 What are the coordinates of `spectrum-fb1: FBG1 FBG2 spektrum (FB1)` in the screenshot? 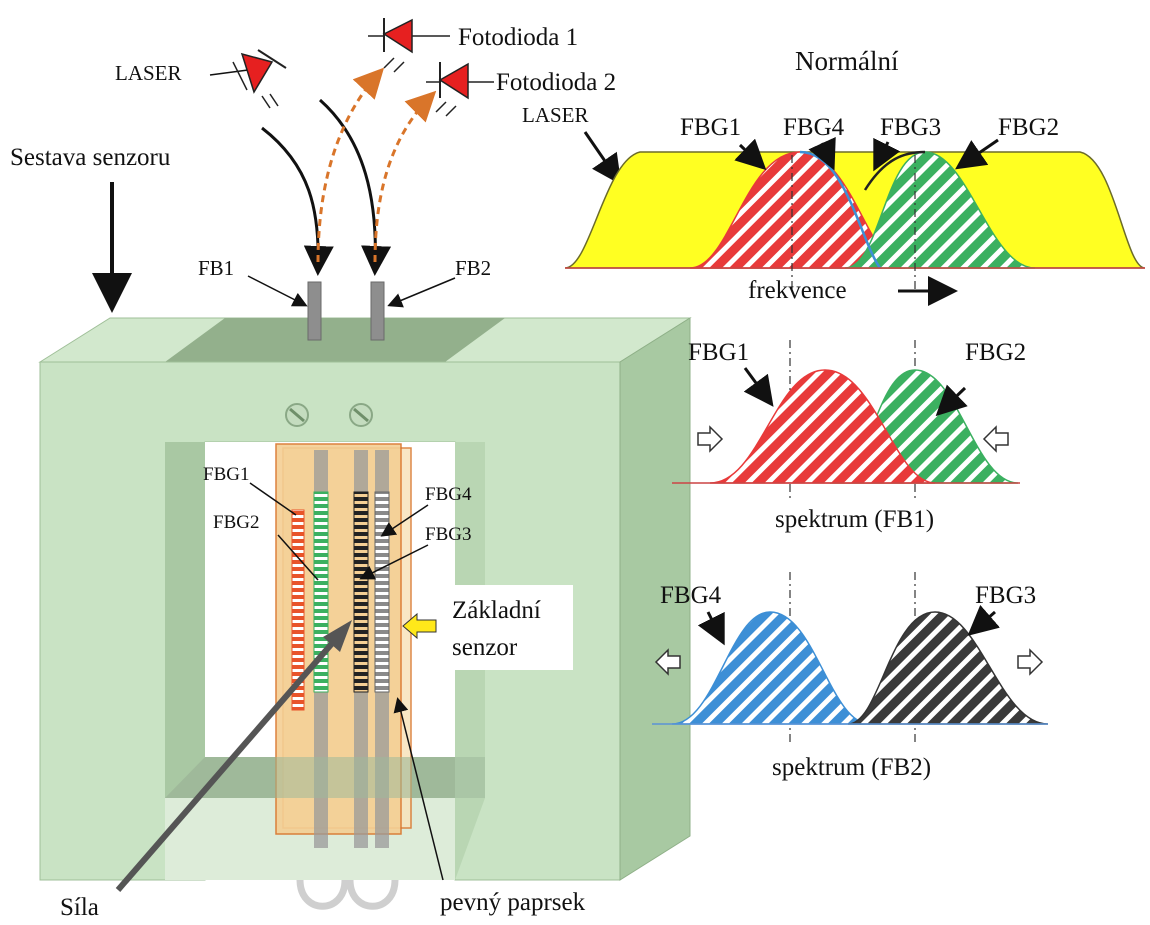 It's located at (849, 436).